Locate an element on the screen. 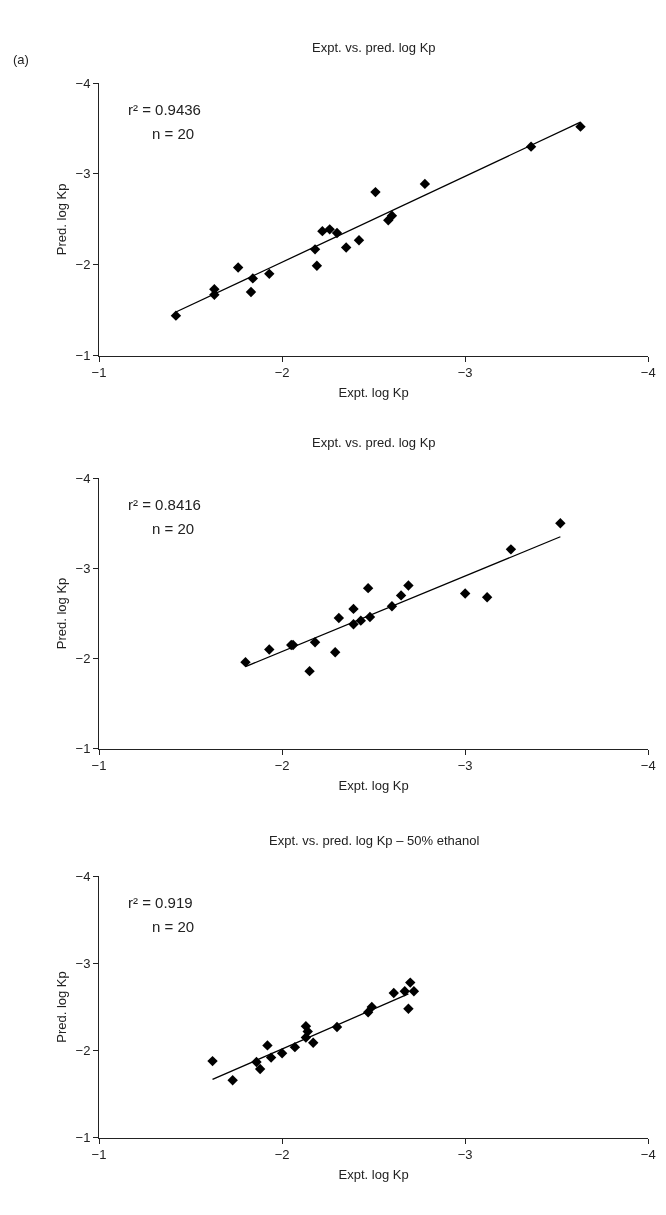 The image size is (666, 1215). annotation: r² = 0.919 is located at coordinates (160, 902).